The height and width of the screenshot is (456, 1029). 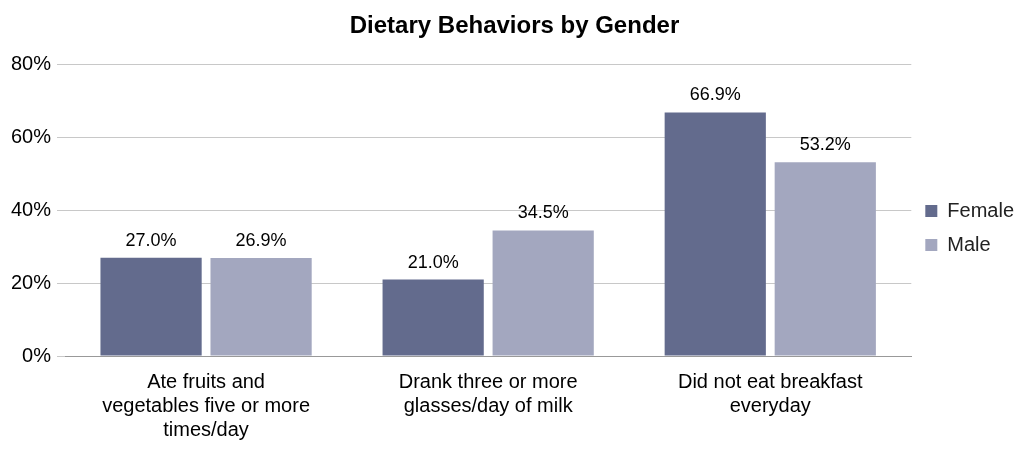 I want to click on data-label: 66.9%, so click(x=715, y=94).